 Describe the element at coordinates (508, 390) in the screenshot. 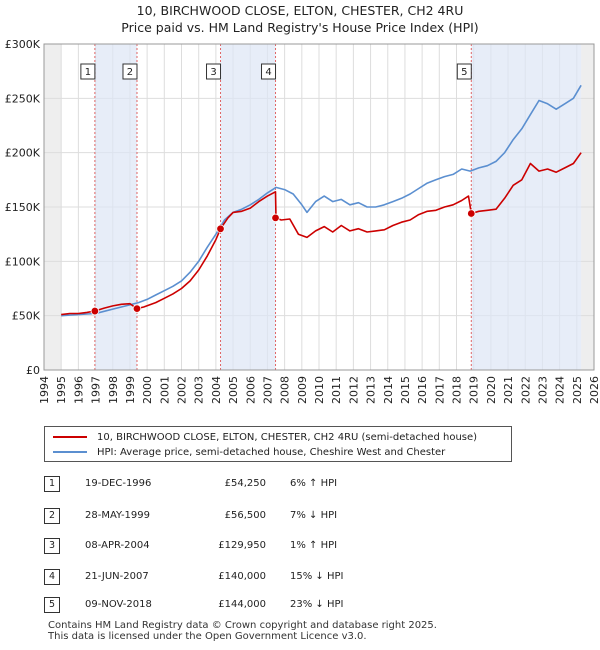

I see `x-tick-label: 2021` at that location.